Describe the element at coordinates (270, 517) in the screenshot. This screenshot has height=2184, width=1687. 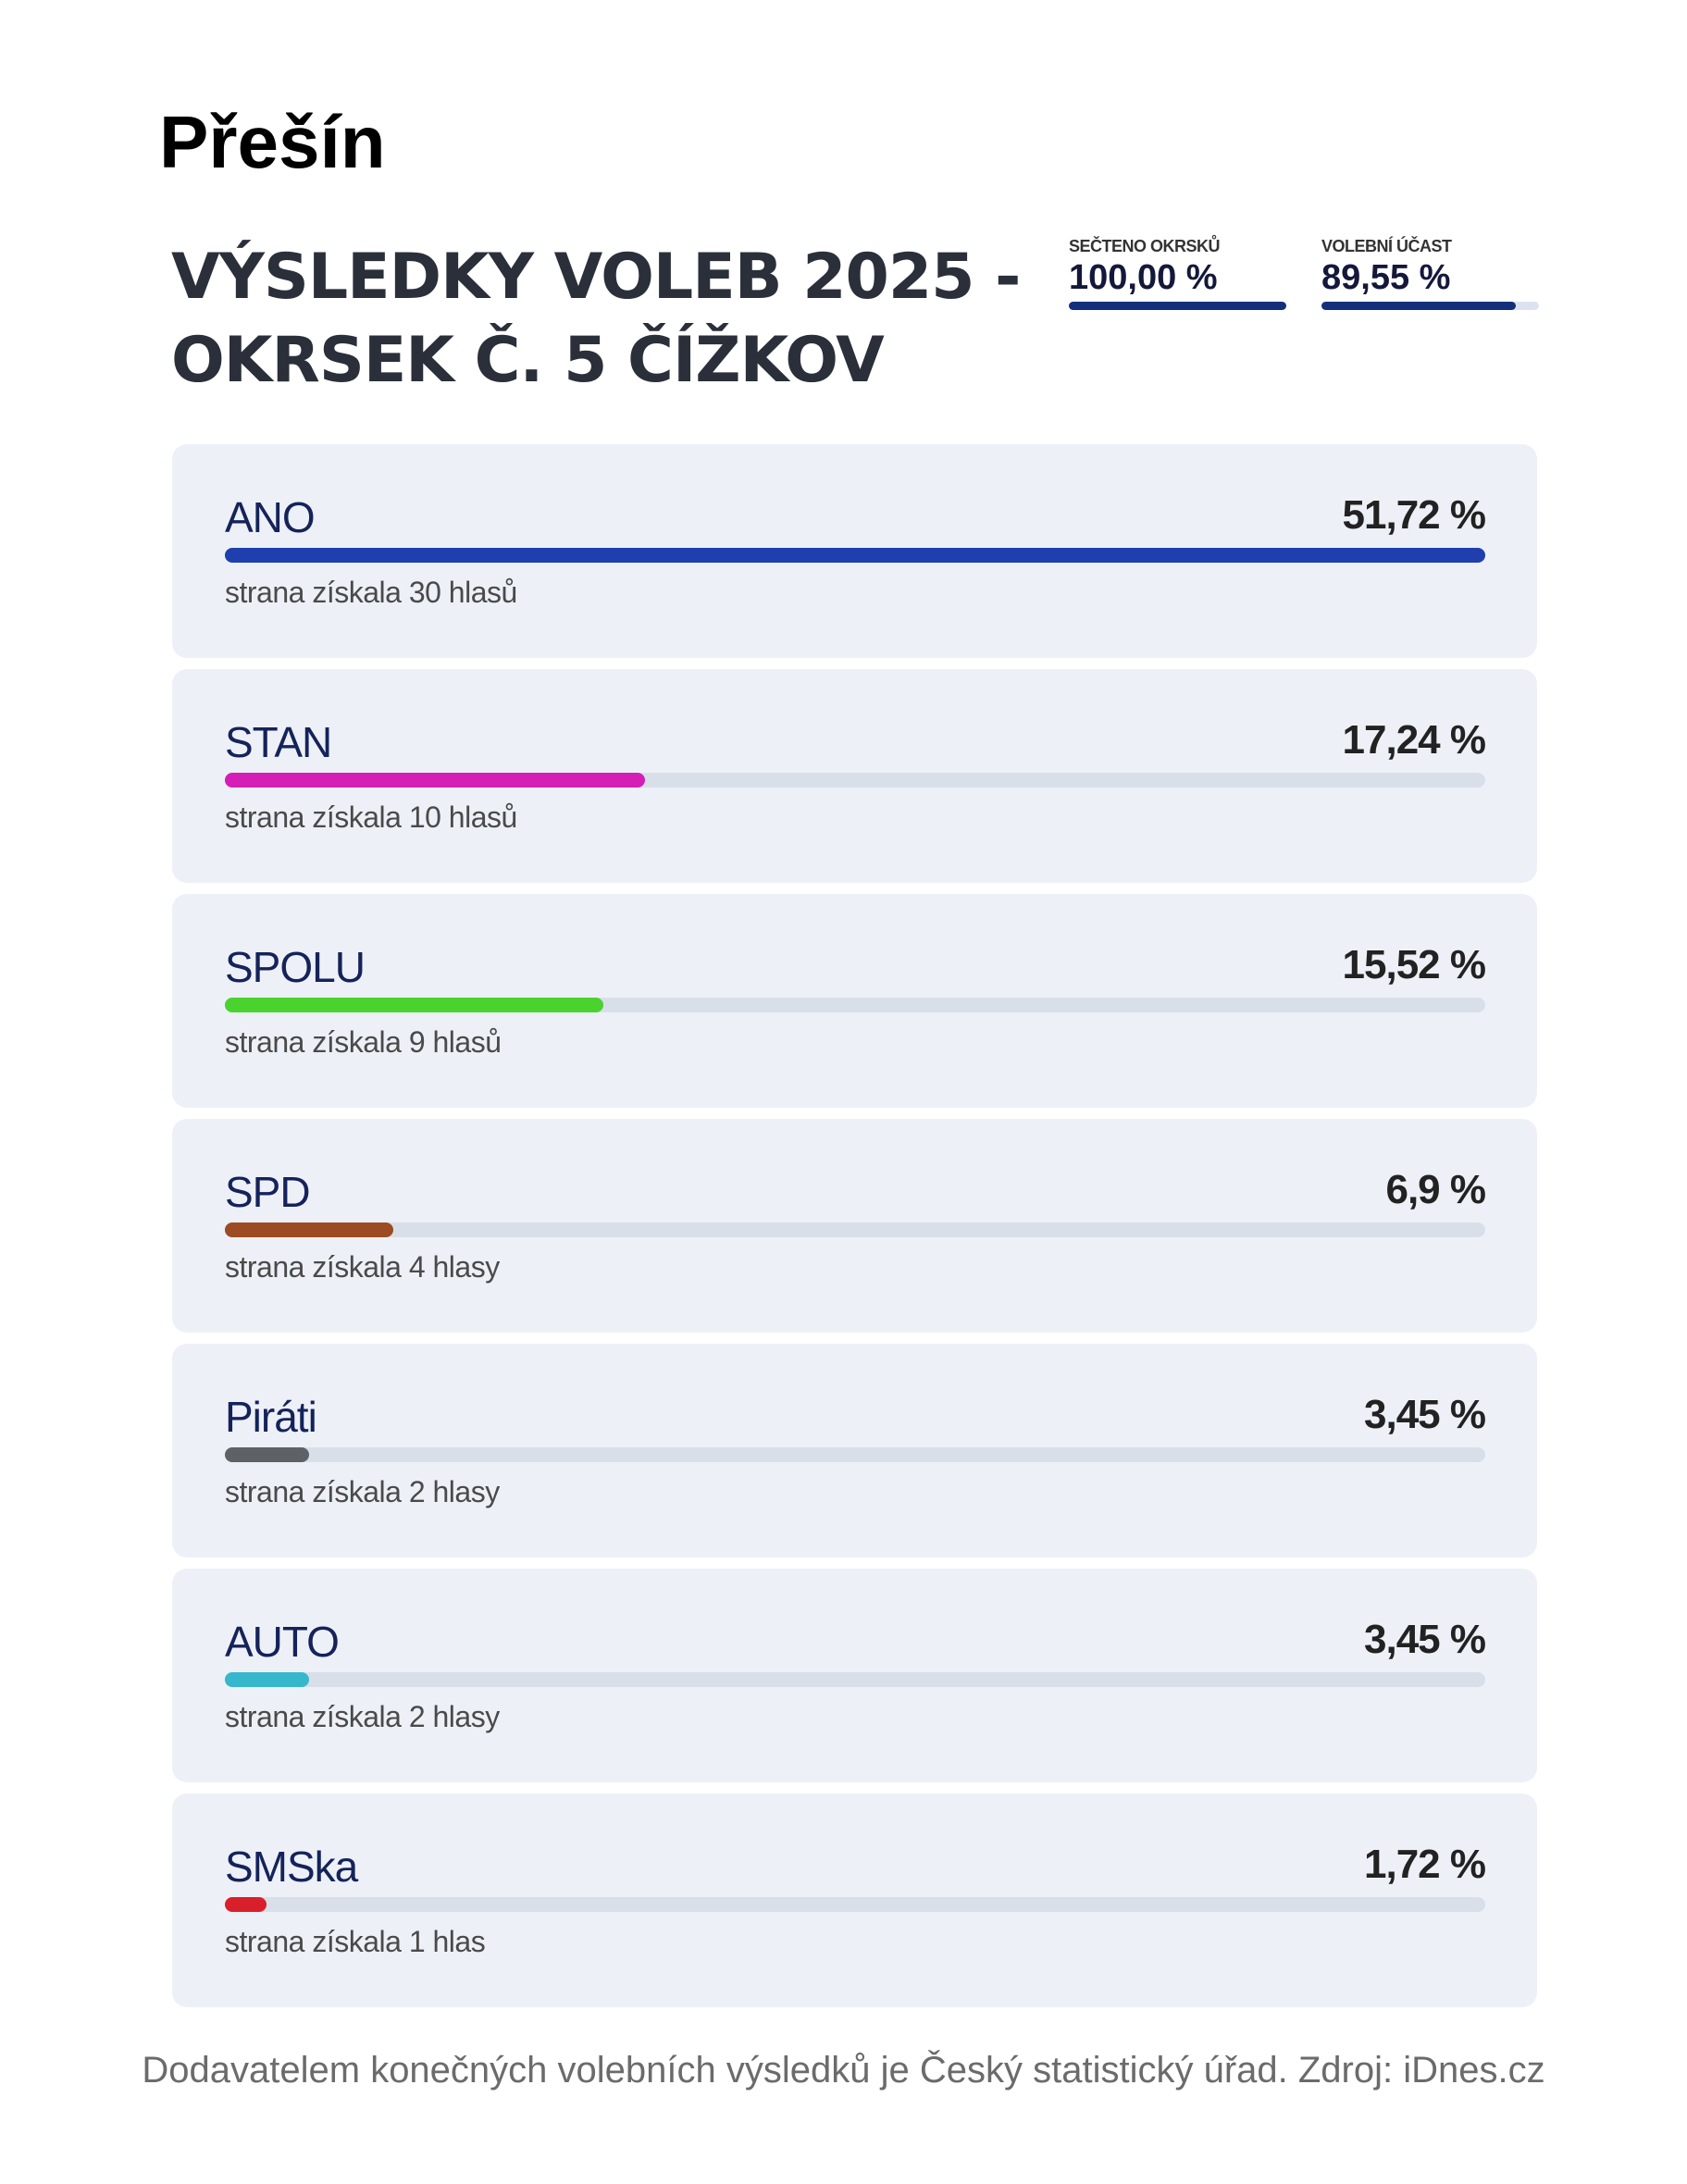
I see `party-name: ANO` at that location.